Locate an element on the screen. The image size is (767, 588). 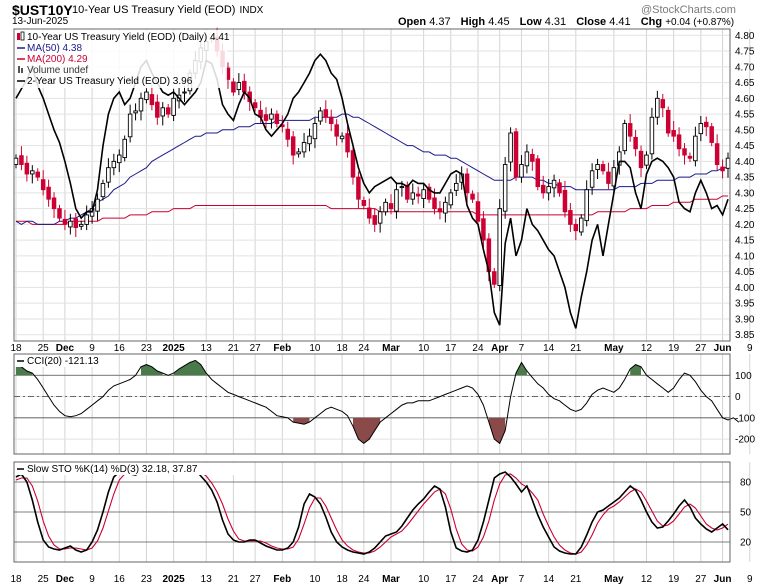
low-value: 4.31 is located at coordinates (555, 22).